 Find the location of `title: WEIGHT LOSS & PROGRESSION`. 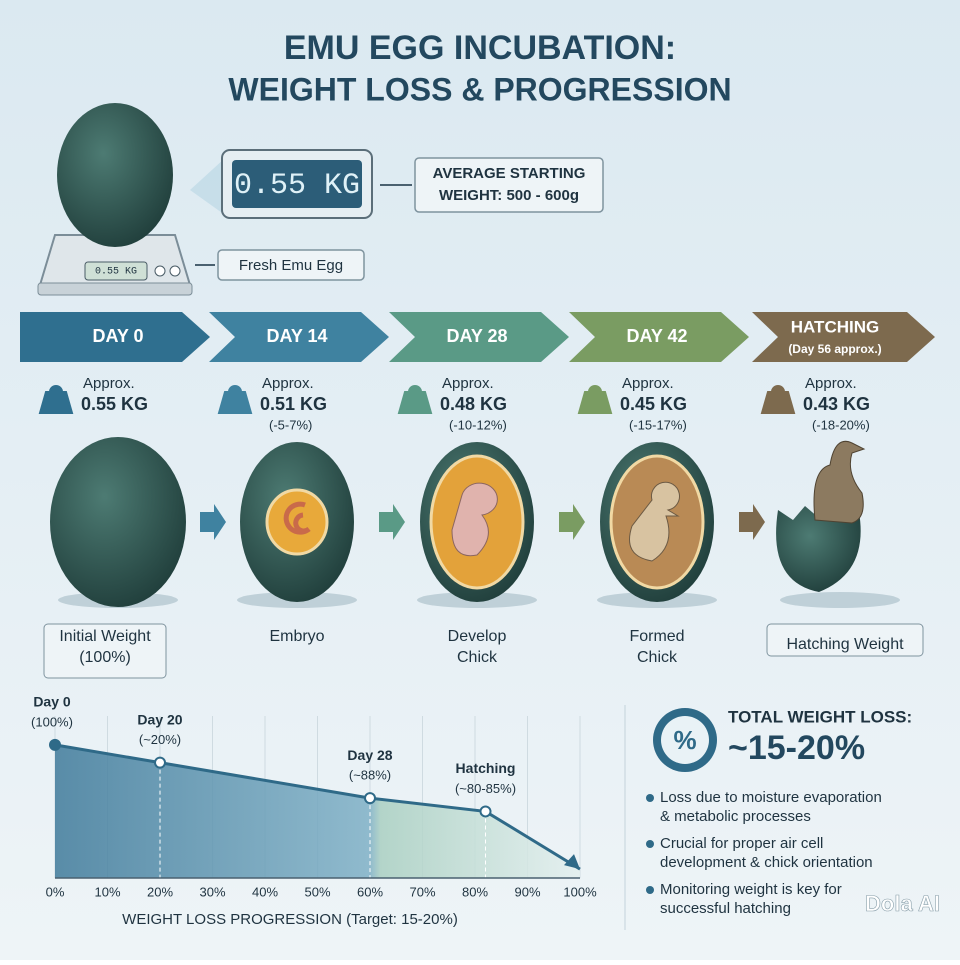

title: WEIGHT LOSS & PROGRESSION is located at coordinates (479, 89).